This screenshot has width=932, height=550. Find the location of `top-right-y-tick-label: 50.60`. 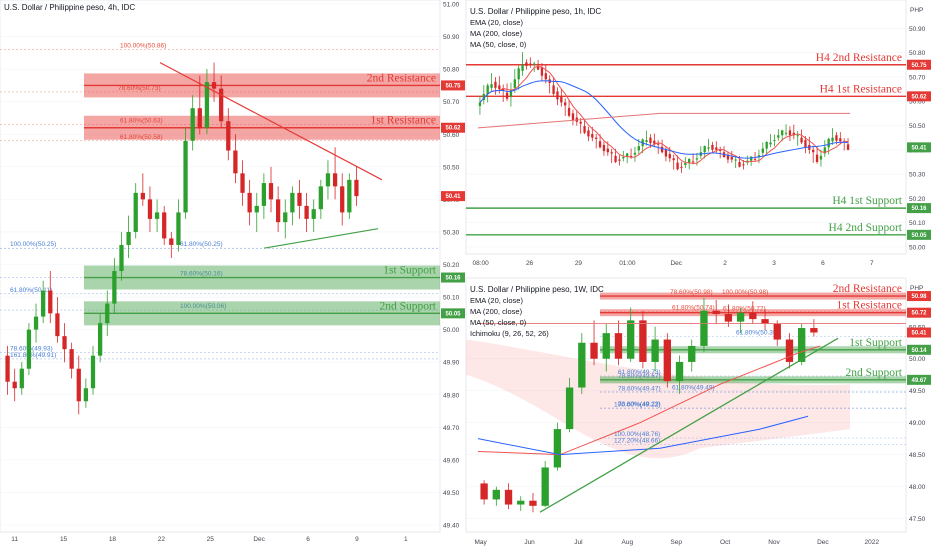

top-right-y-tick-label: 50.60 is located at coordinates (917, 102).